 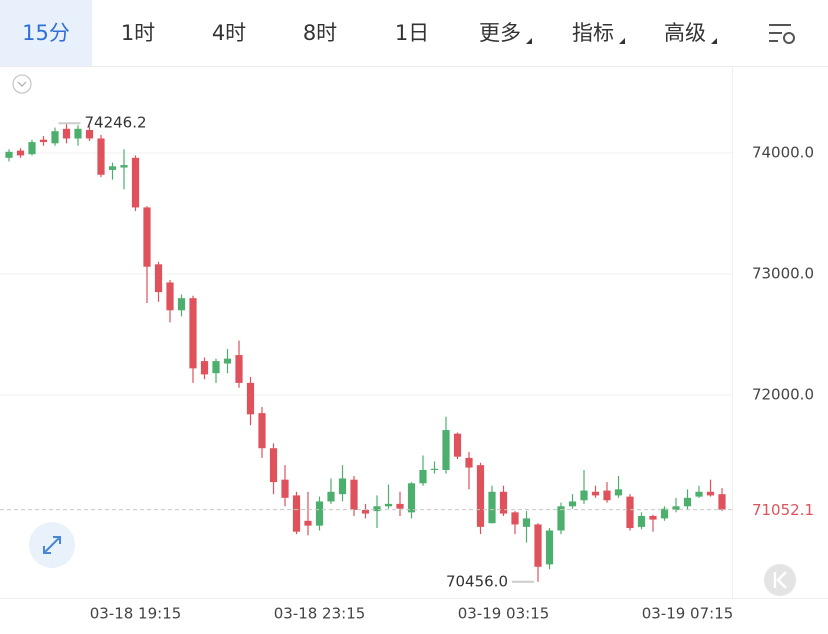 What do you see at coordinates (320, 614) in the screenshot?
I see `x-tick-label: 03-18 23:15` at bounding box center [320, 614].